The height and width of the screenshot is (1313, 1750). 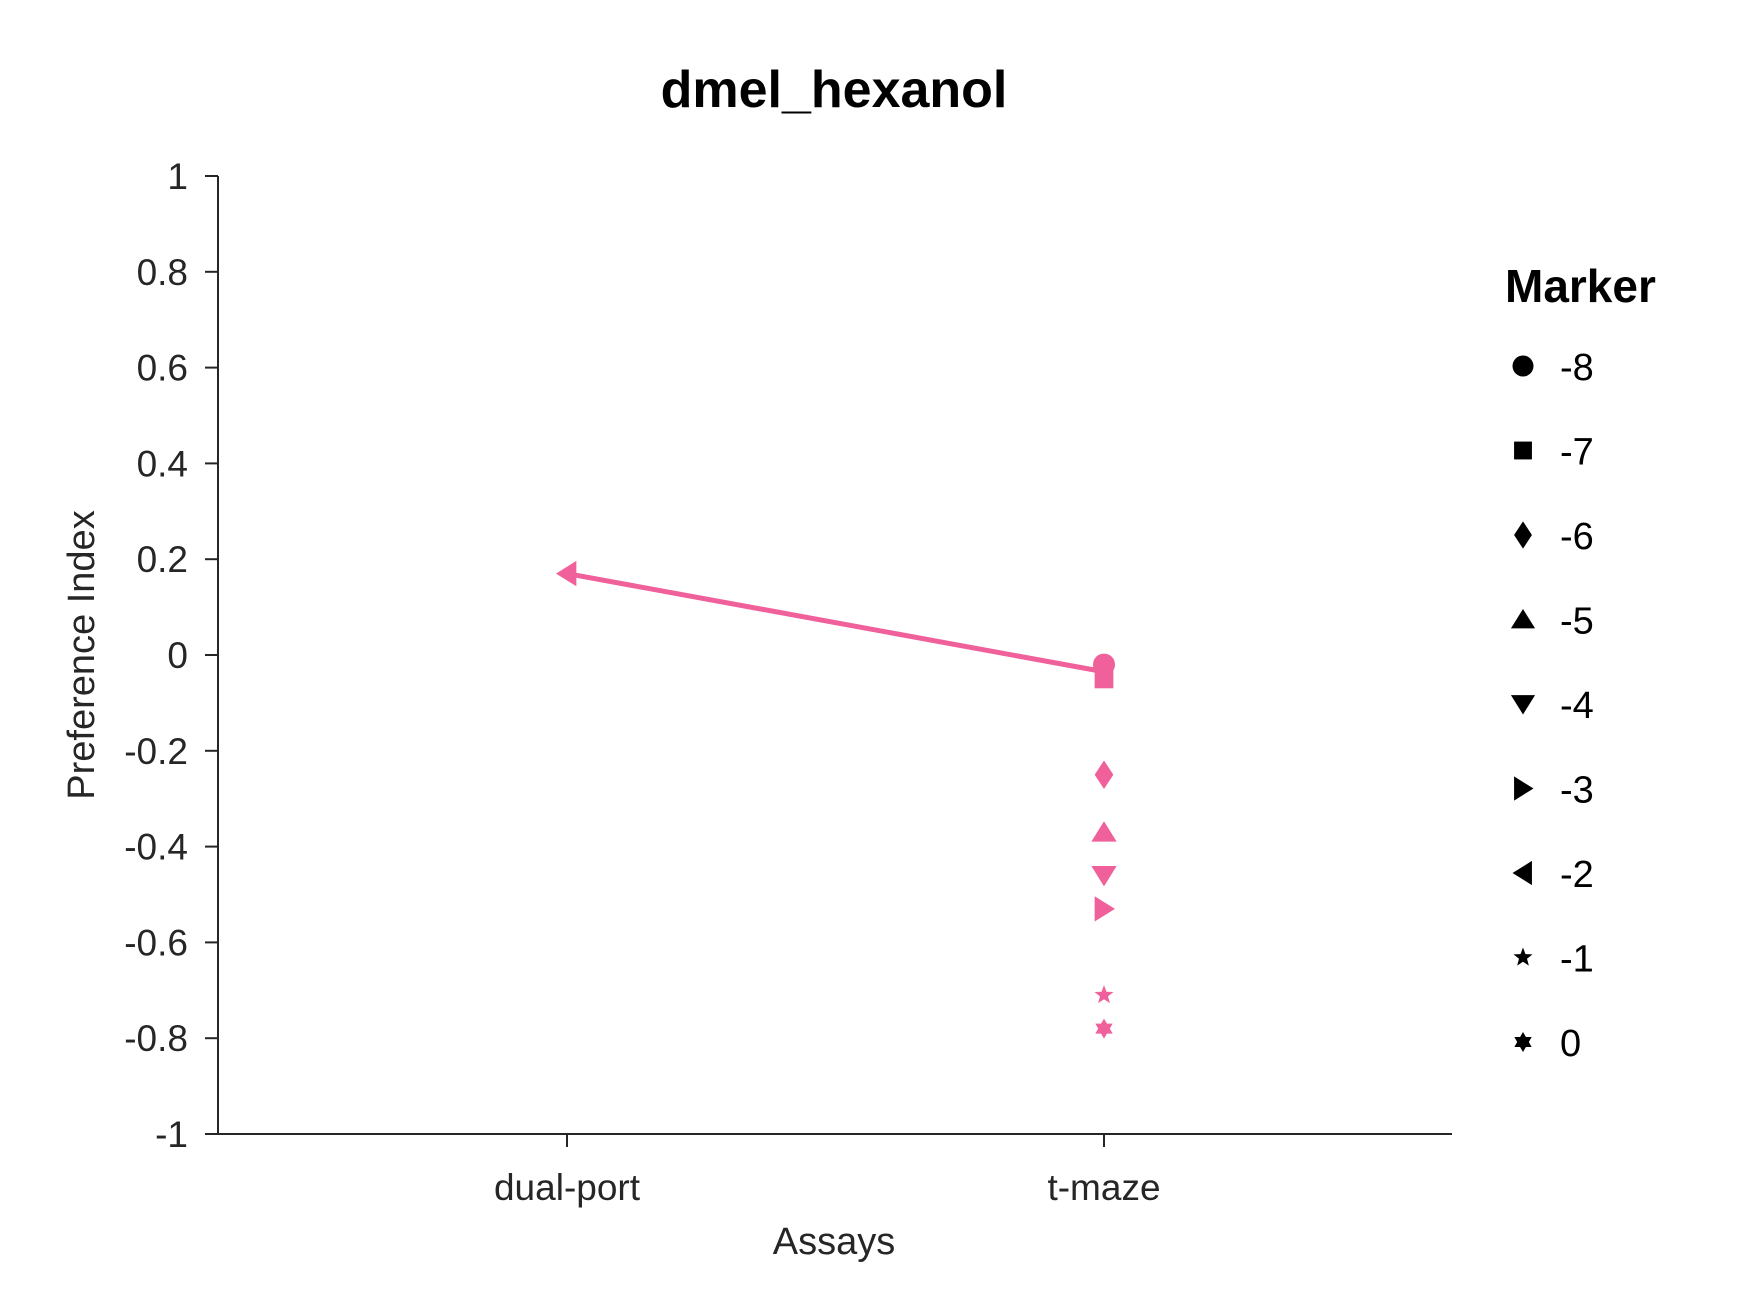 What do you see at coordinates (156, 847) in the screenshot?
I see `y-tick-label: -0.4` at bounding box center [156, 847].